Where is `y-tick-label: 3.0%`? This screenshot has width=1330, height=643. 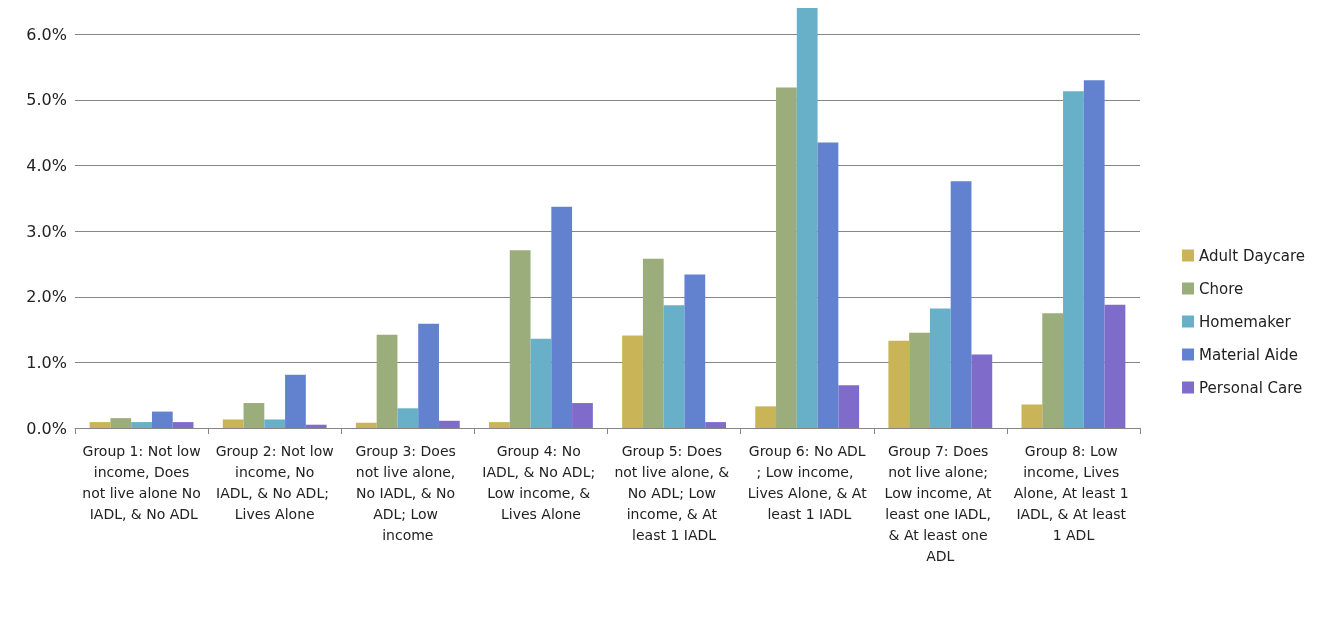
y-tick-label: 3.0% is located at coordinates (46, 231).